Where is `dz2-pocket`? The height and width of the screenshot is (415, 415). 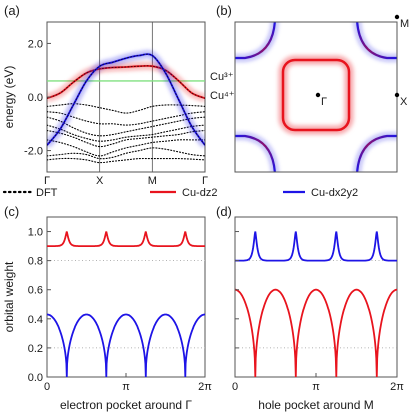 dz2-pocket is located at coordinates (316, 95).